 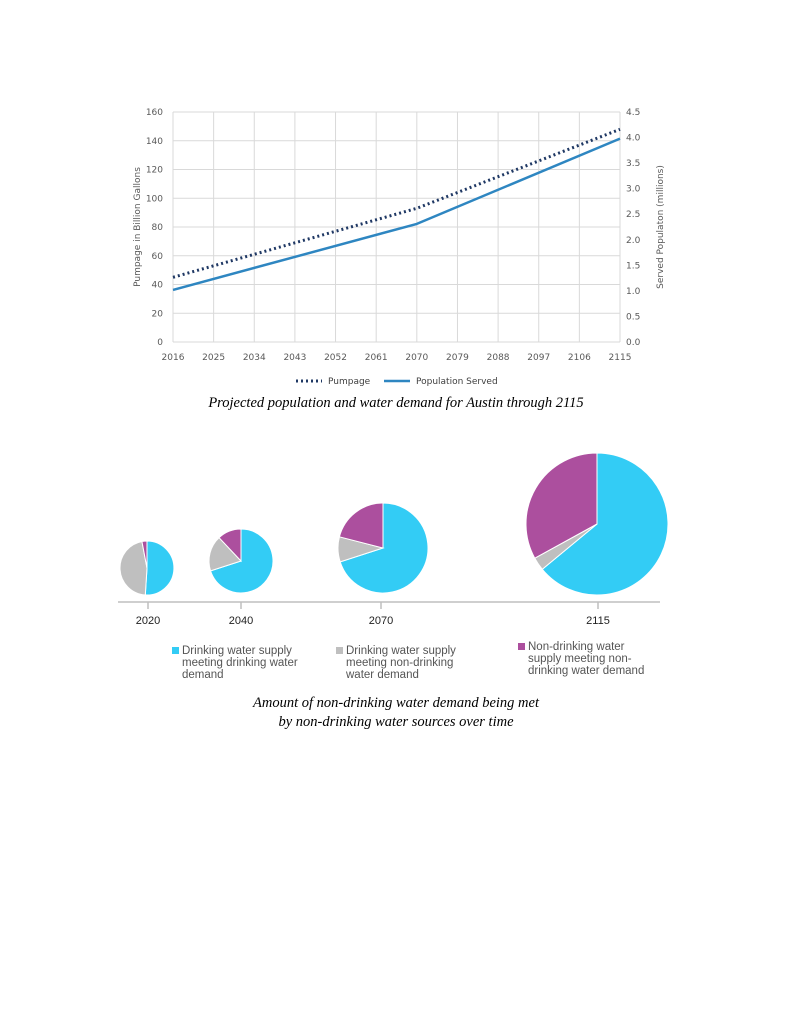 I want to click on y2-tick-label: 0.0, so click(x=633, y=343).